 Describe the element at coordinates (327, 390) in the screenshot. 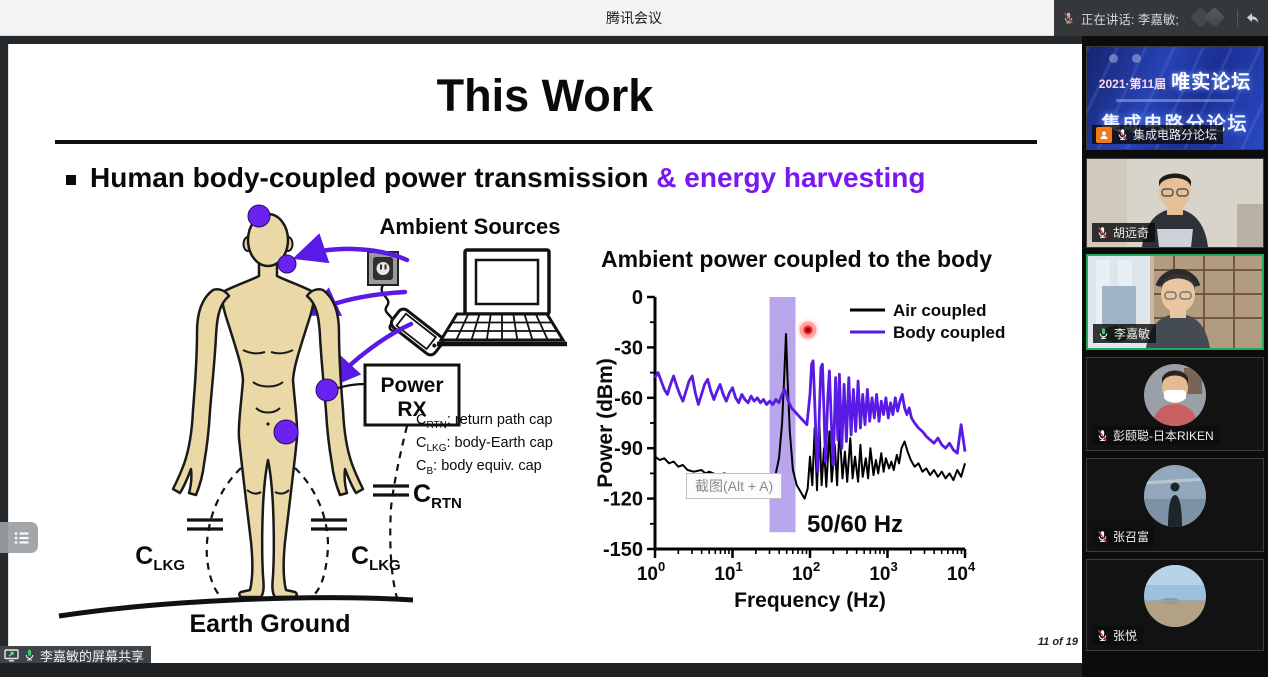

I see `electrode-wrist` at that location.